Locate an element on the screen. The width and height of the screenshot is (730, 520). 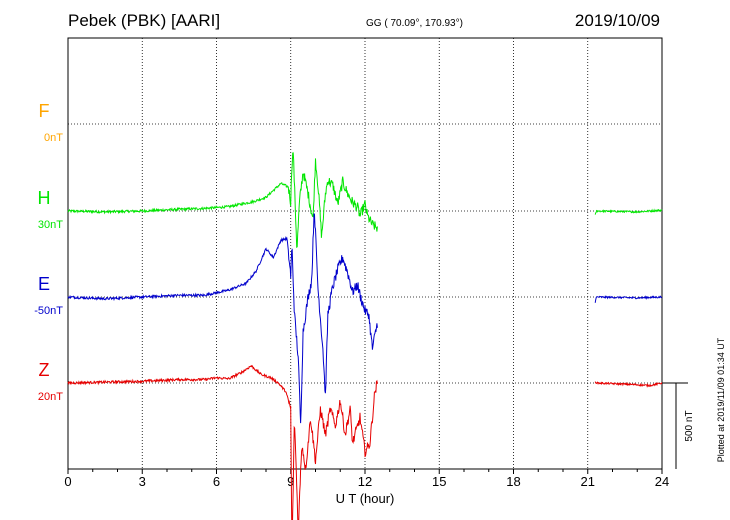
trace-Z-late is located at coordinates (628, 384).